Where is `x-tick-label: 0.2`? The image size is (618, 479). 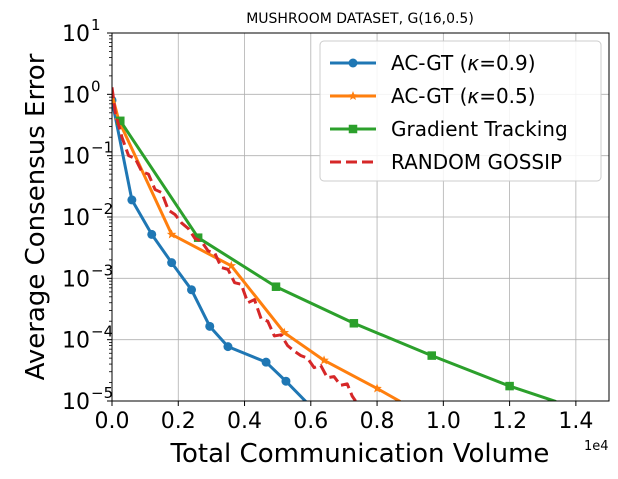 x-tick-label: 0.2 is located at coordinates (178, 421).